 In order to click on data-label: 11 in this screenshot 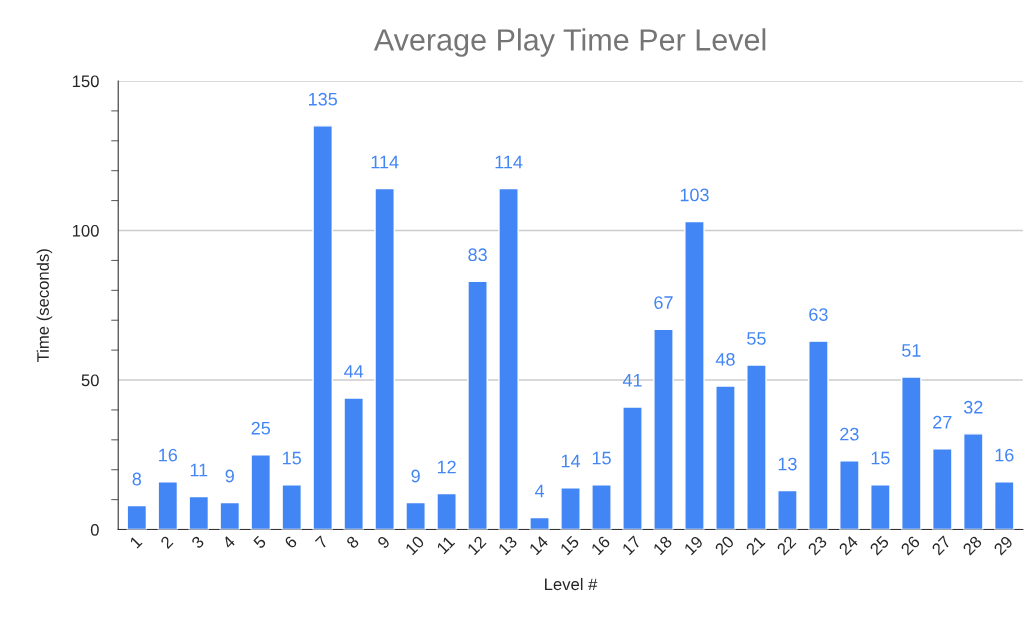, I will do `click(199, 470)`.